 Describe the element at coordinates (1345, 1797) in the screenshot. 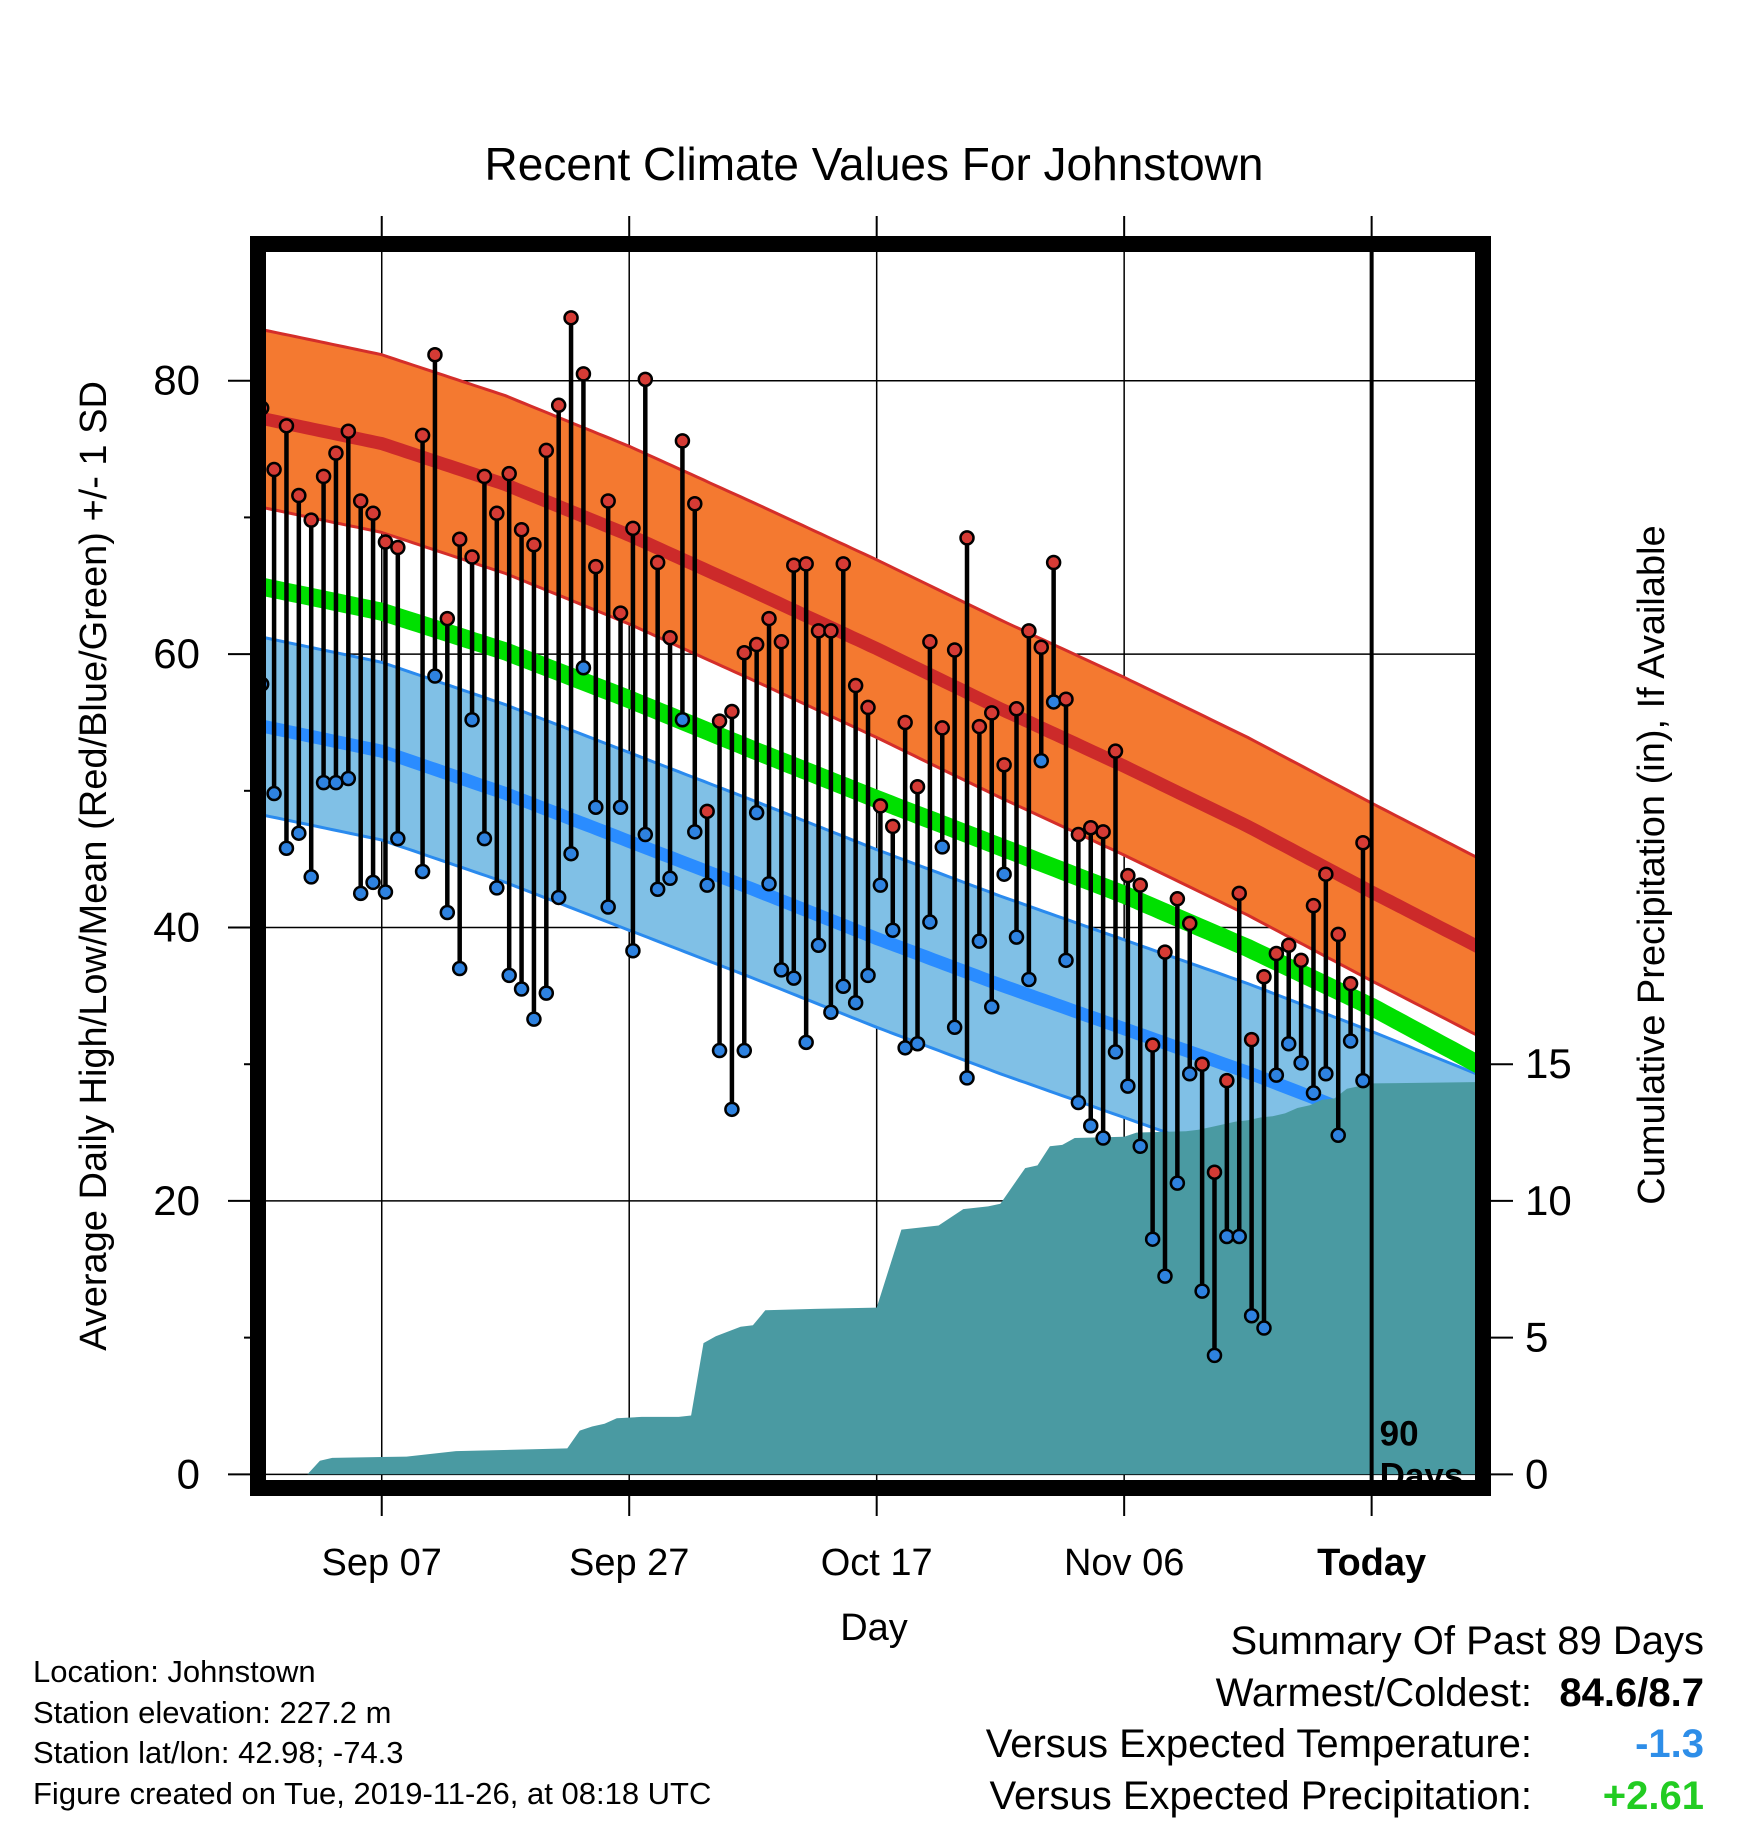

I see `summary-precip: Versus Expected Precipitation: +2.61` at that location.